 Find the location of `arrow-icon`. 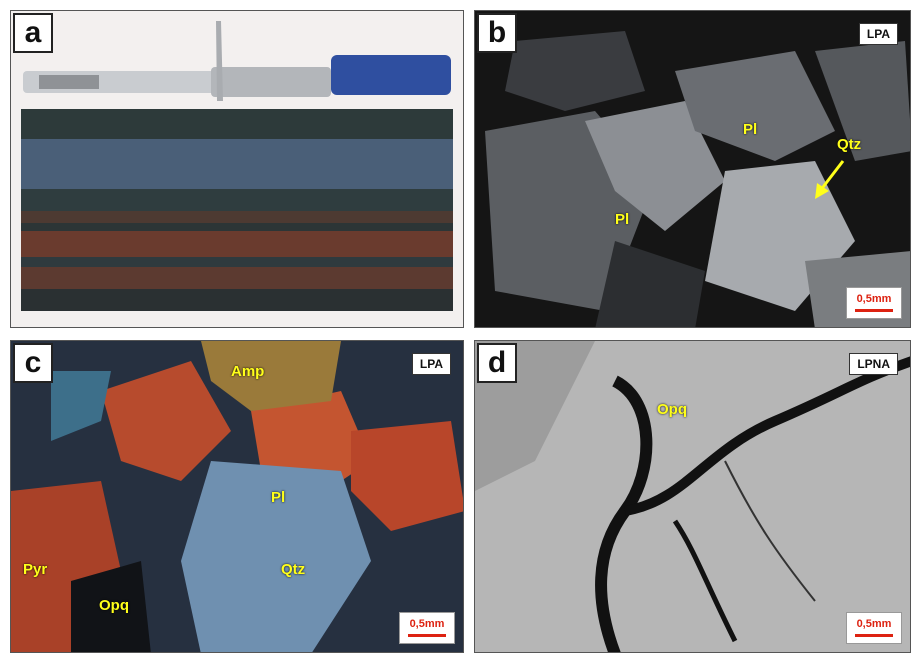

arrow-icon is located at coordinates (830, 179).